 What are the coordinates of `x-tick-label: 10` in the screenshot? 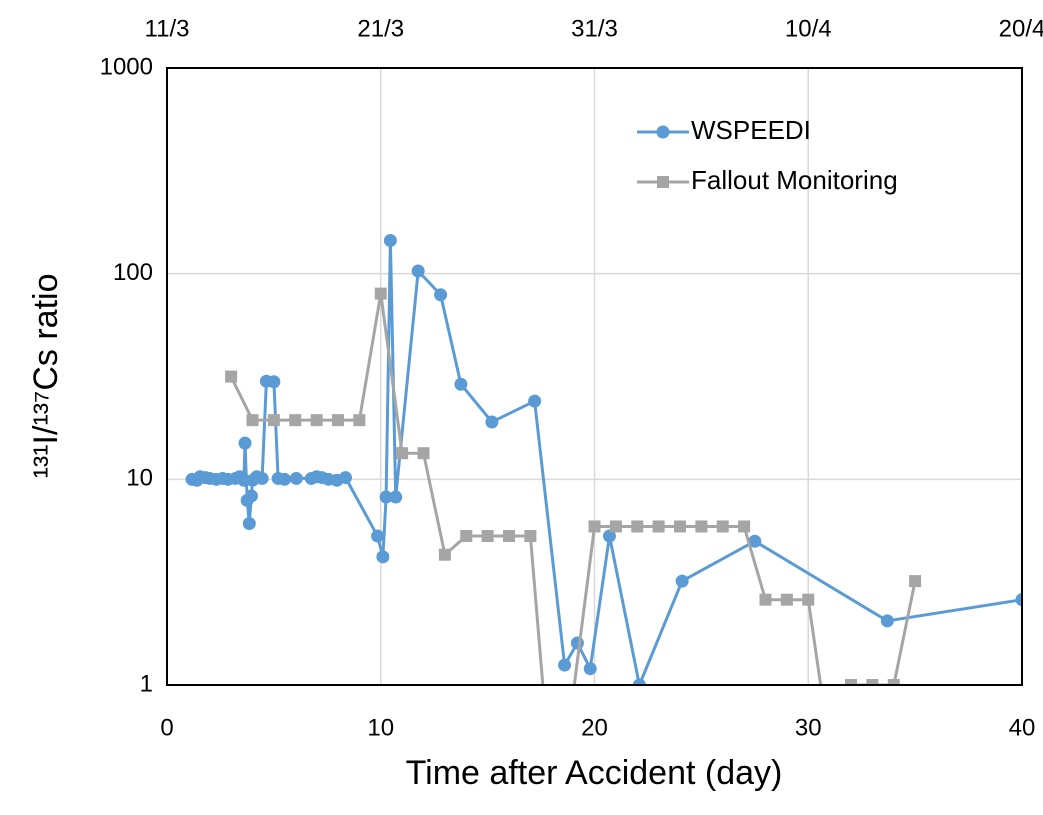 It's located at (380, 727).